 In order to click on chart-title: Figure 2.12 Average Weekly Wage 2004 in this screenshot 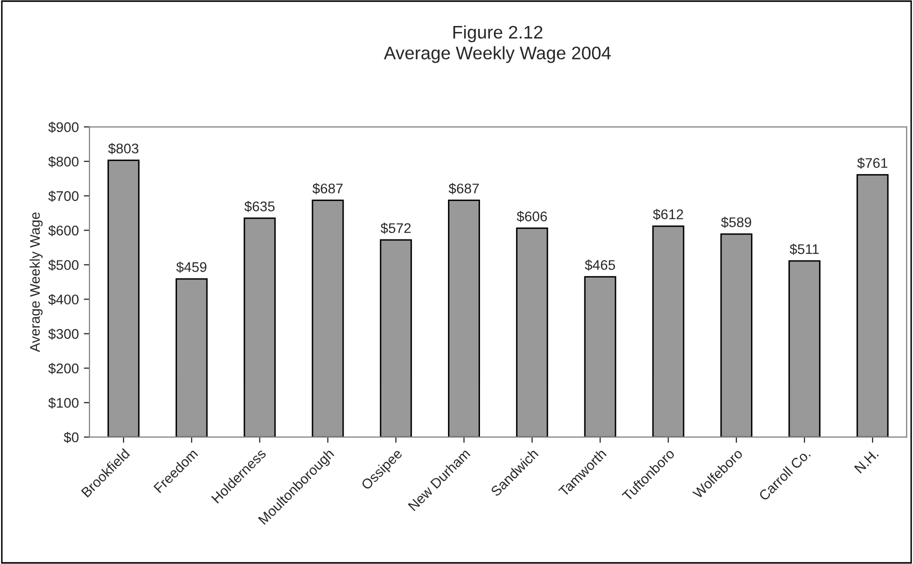, I will do `click(497, 44)`.